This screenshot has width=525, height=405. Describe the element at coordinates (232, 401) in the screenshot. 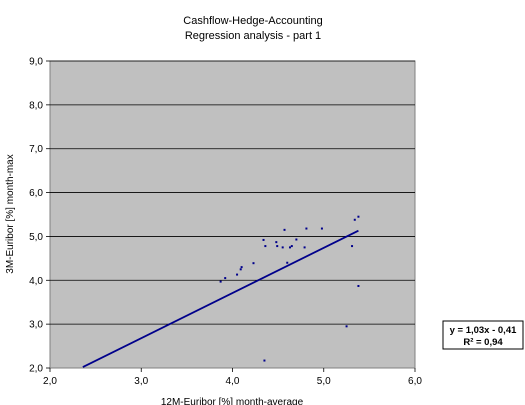

I see `x-axis-label: 12M-Euribor [%] month-average` at that location.